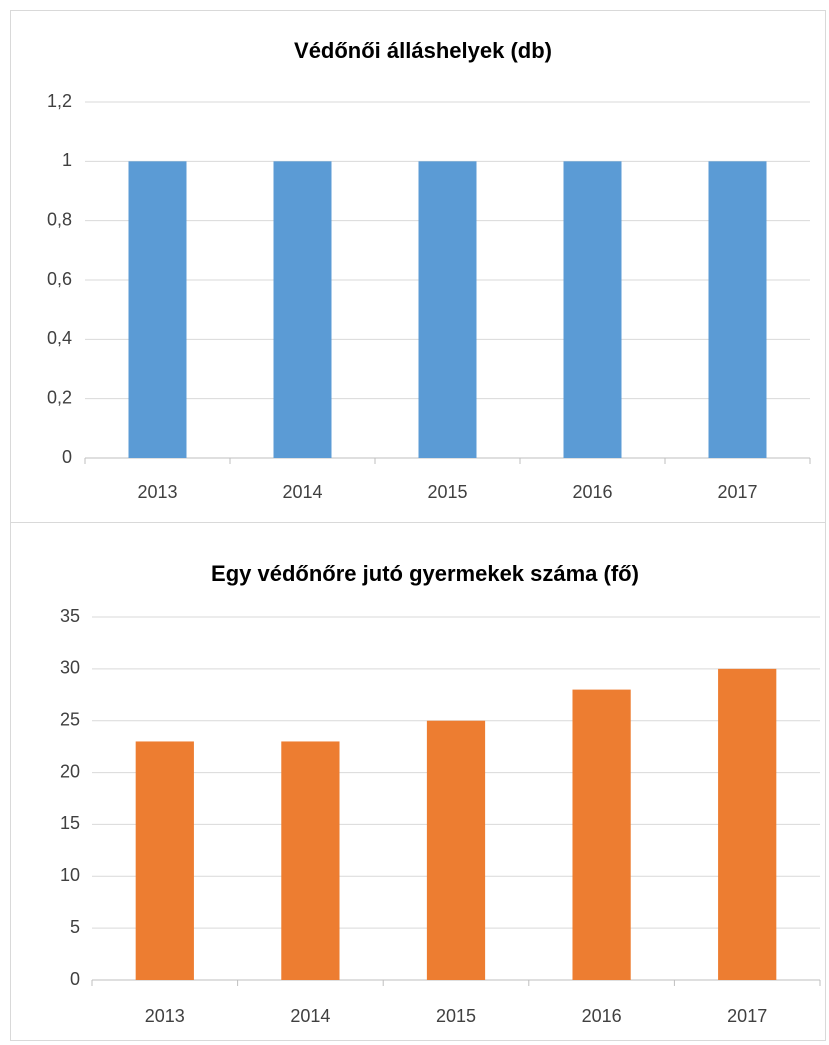  What do you see at coordinates (70, 875) in the screenshot?
I see `y-tick-label: 10` at bounding box center [70, 875].